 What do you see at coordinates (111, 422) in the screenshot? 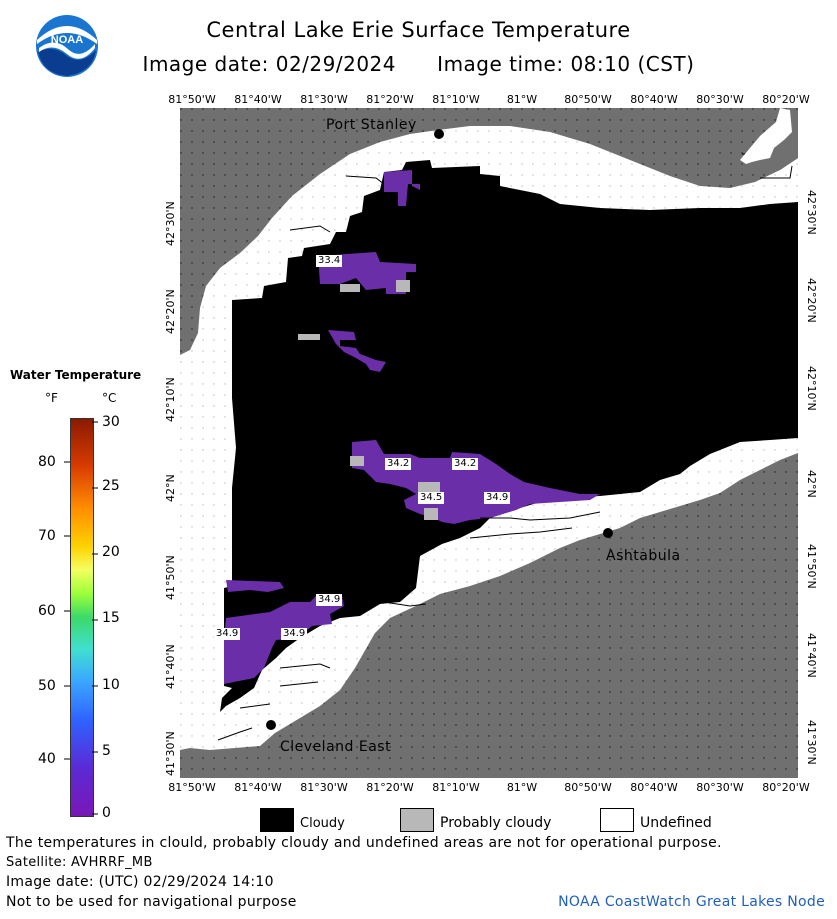
I see `scale-label-c: 30` at bounding box center [111, 422].